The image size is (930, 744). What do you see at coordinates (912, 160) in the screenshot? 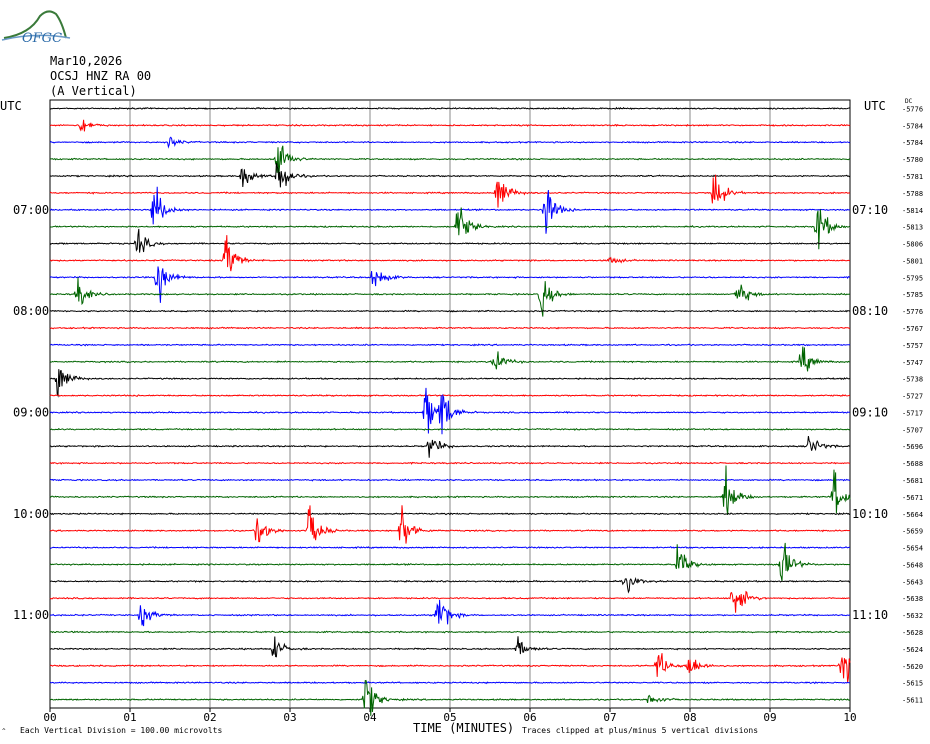
I see `dc-offset-label: -5780` at bounding box center [912, 160].